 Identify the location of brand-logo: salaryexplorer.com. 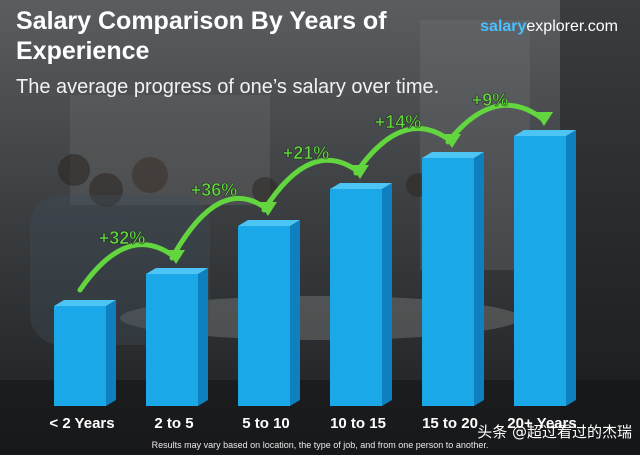
(549, 27).